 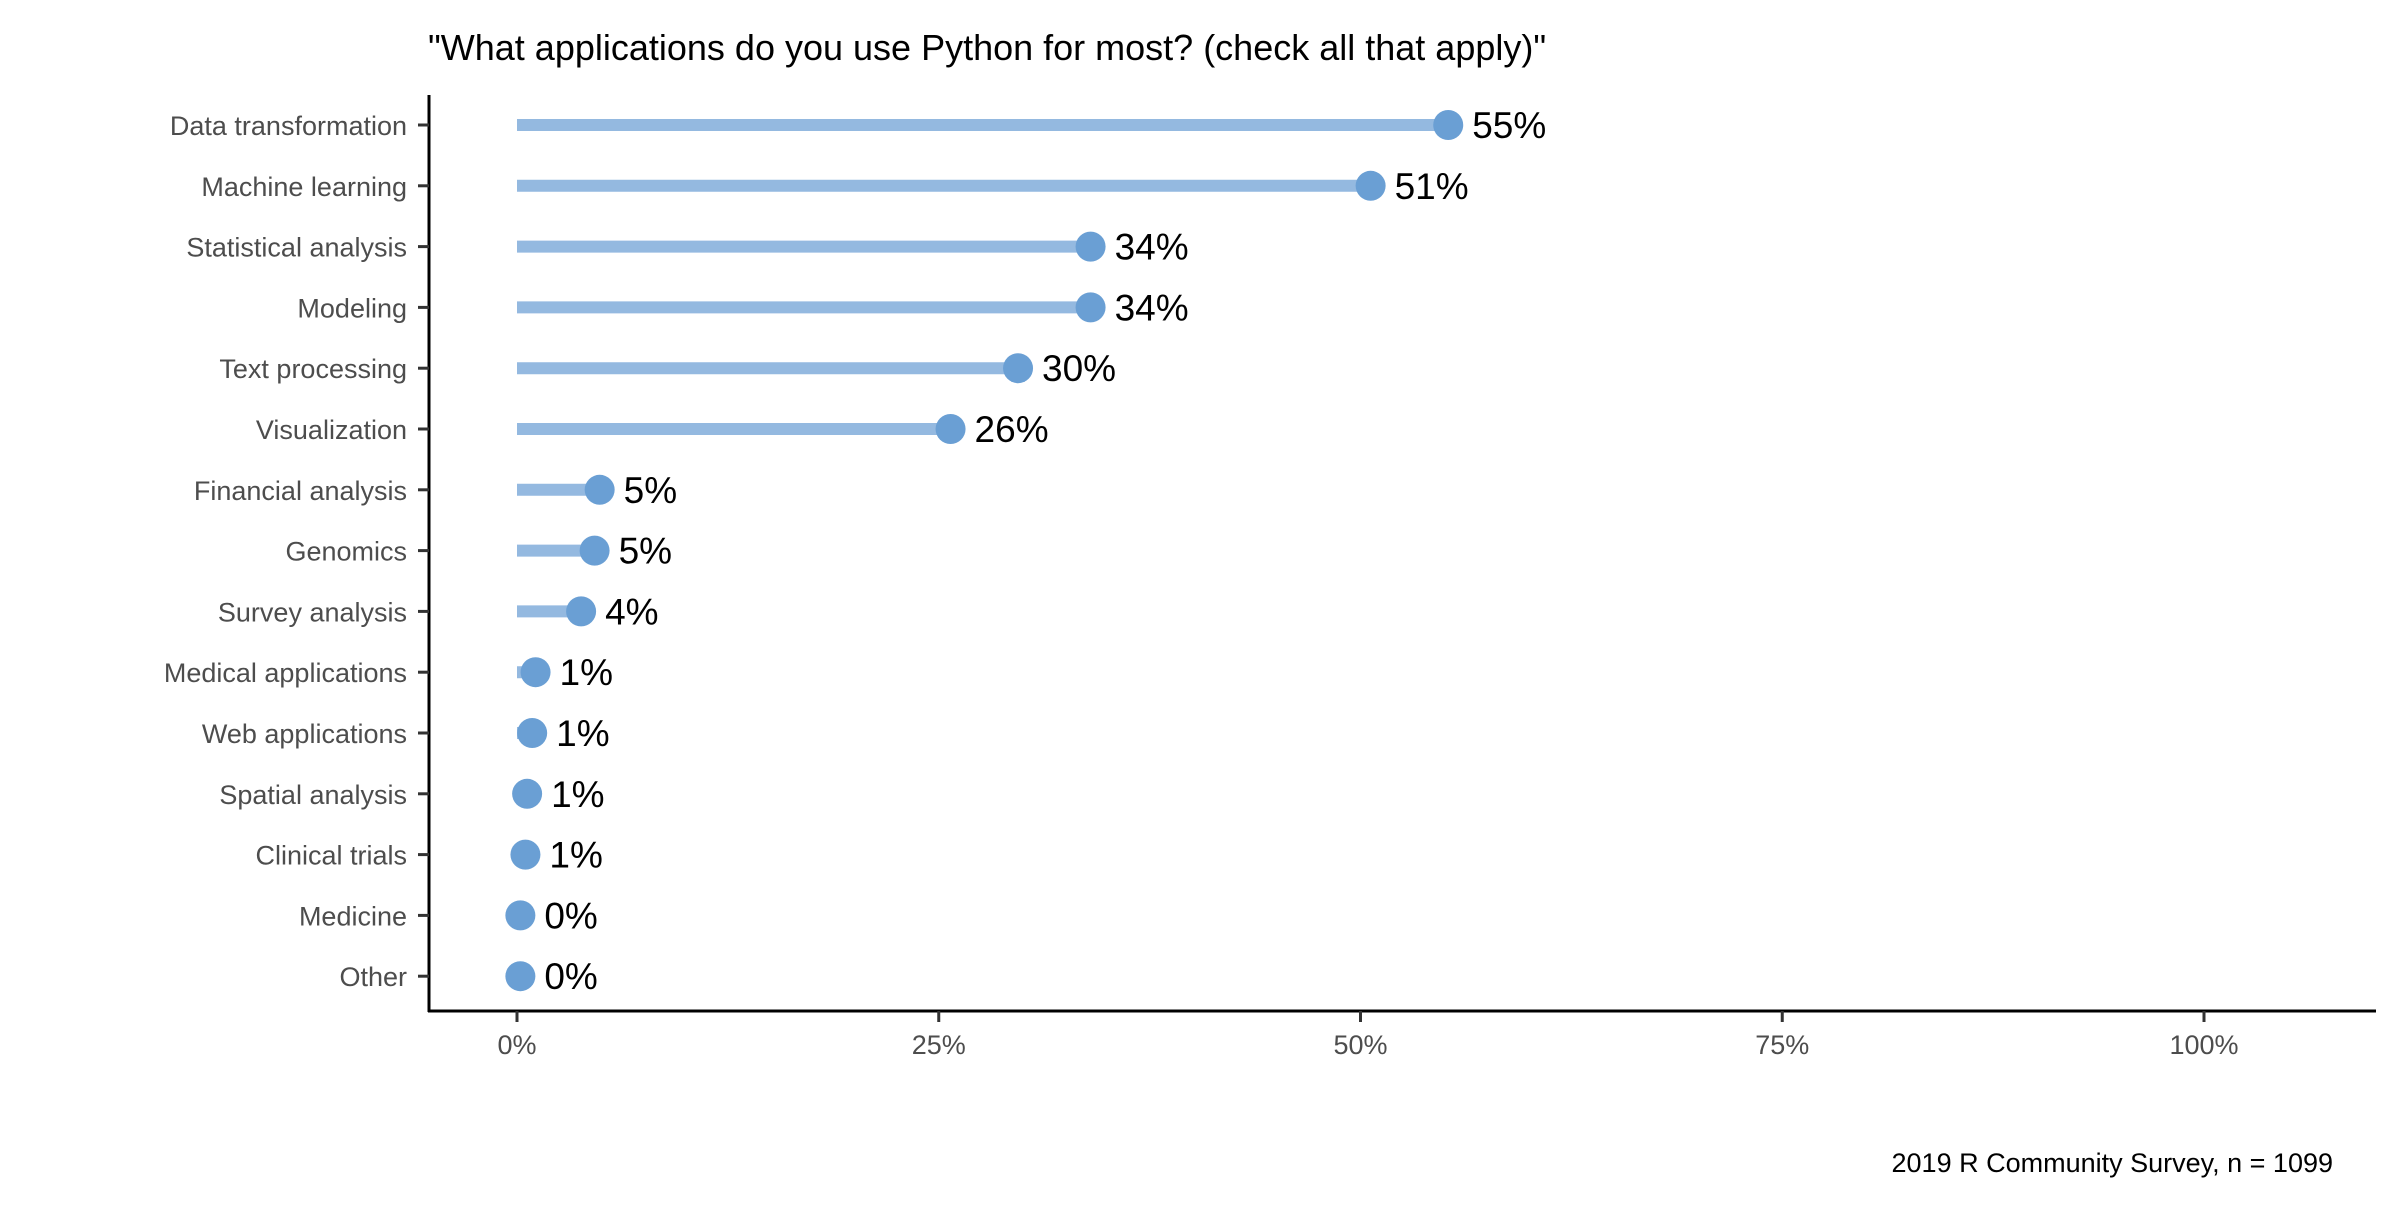 I want to click on y-tick-label-2: Statistical analysis, so click(x=296, y=248).